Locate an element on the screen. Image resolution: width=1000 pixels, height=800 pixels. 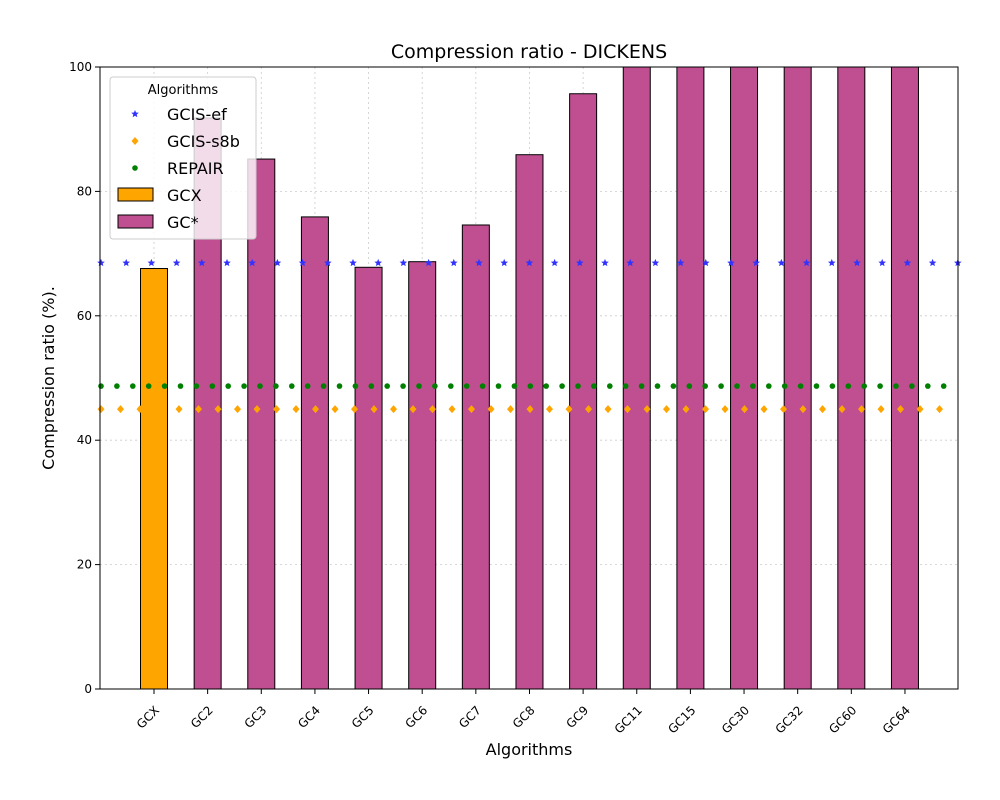
legend-label: GCIS-ef is located at coordinates (197, 114).